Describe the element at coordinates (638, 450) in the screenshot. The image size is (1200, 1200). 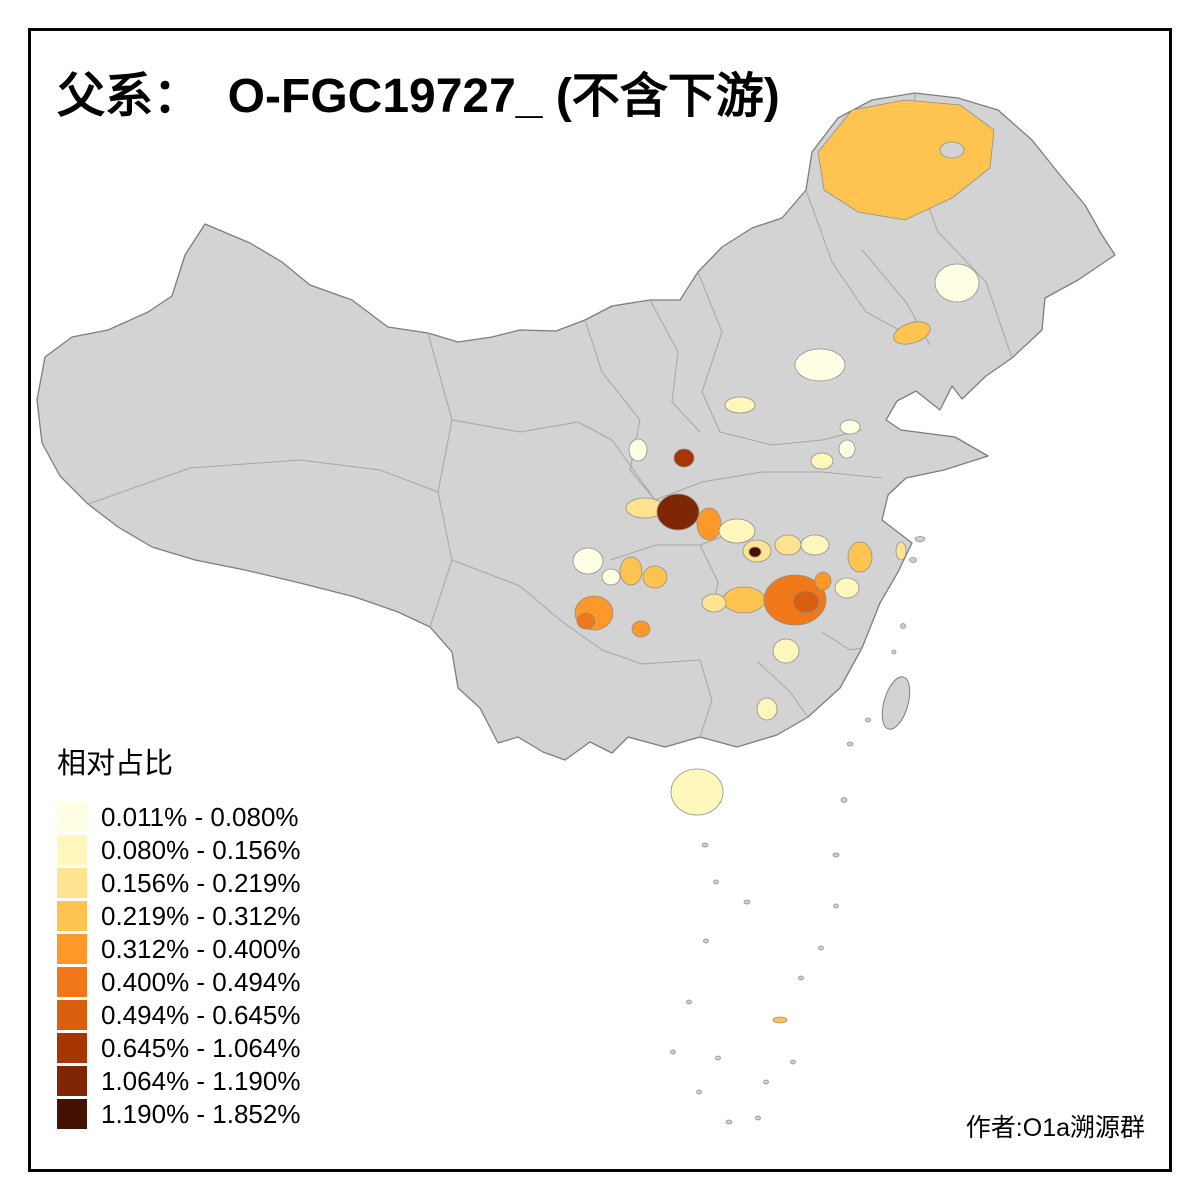
I see `map-region-qinghai-pale` at that location.